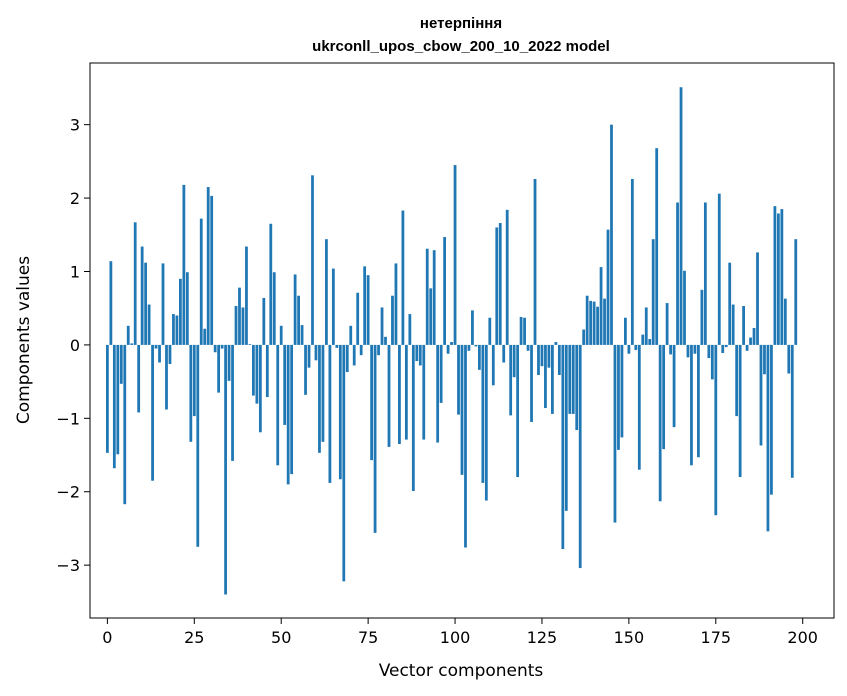 The image size is (847, 696). What do you see at coordinates (68, 565) in the screenshot?
I see `y-tick-label: −3` at bounding box center [68, 565].